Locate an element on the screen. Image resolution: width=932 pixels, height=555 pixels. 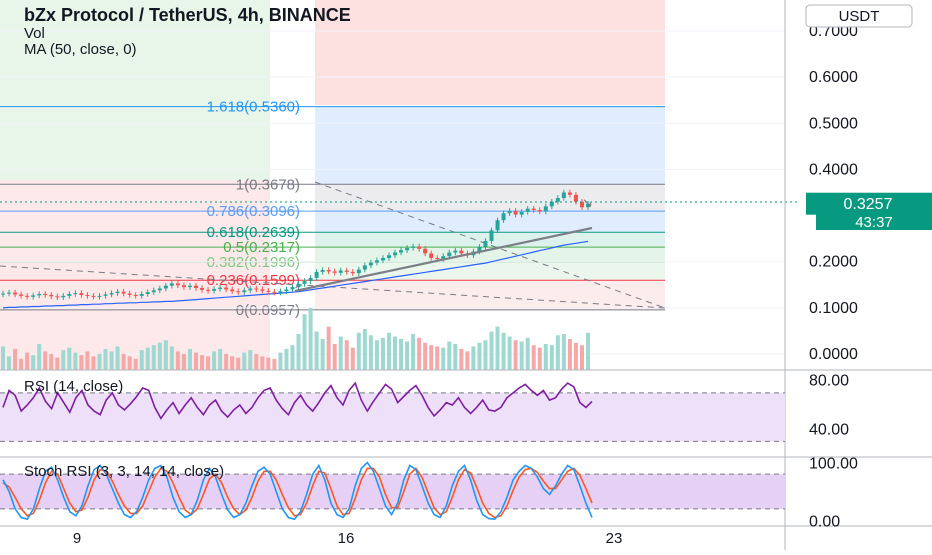
countdown-background is located at coordinates (874, 222).